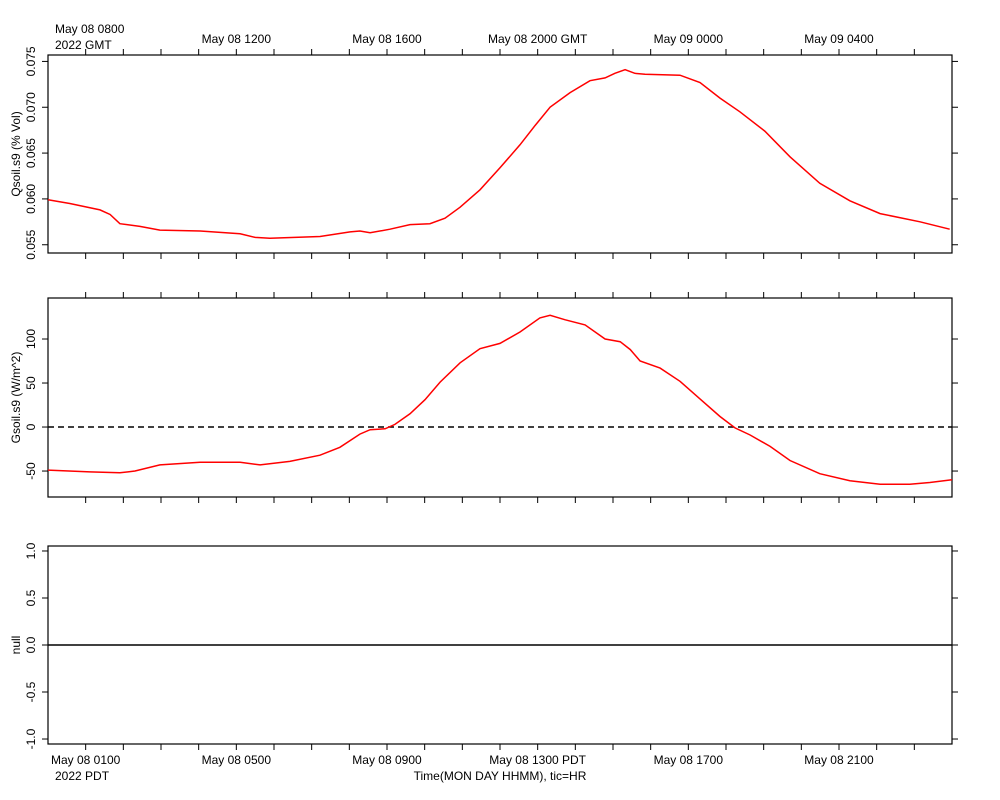  Describe the element at coordinates (537, 760) in the screenshot. I see `bottom-tick-label: May 08 1300 PDT` at that location.